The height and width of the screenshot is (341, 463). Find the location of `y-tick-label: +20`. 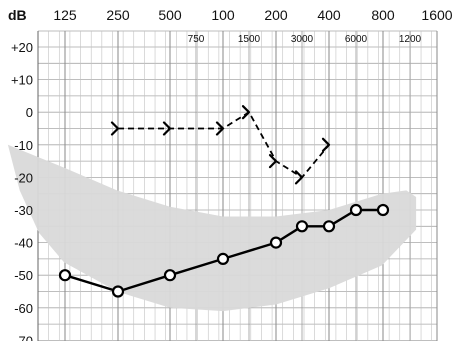

y-tick-label: +20 is located at coordinates (22, 47).